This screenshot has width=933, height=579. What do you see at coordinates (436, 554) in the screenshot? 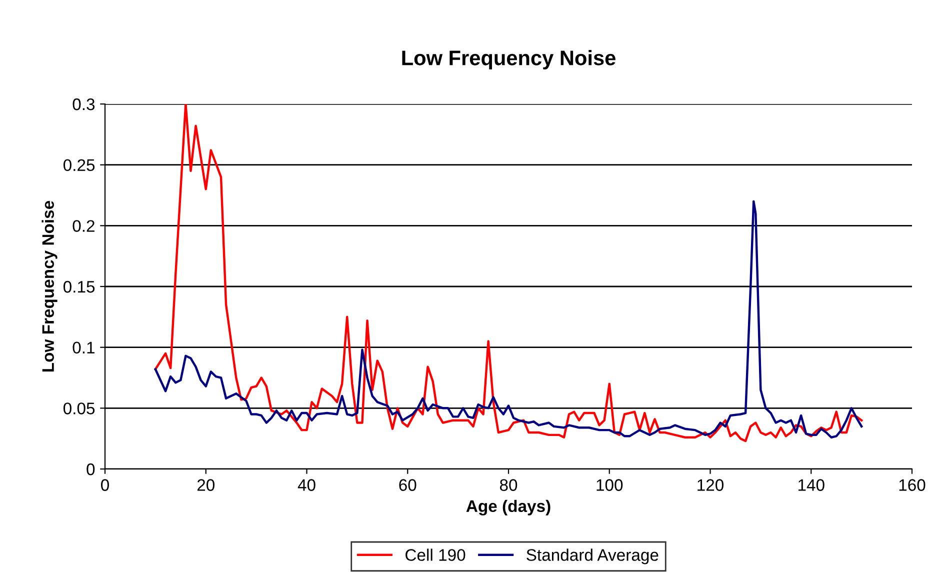
I see `legend-label: Cell 190` at bounding box center [436, 554].